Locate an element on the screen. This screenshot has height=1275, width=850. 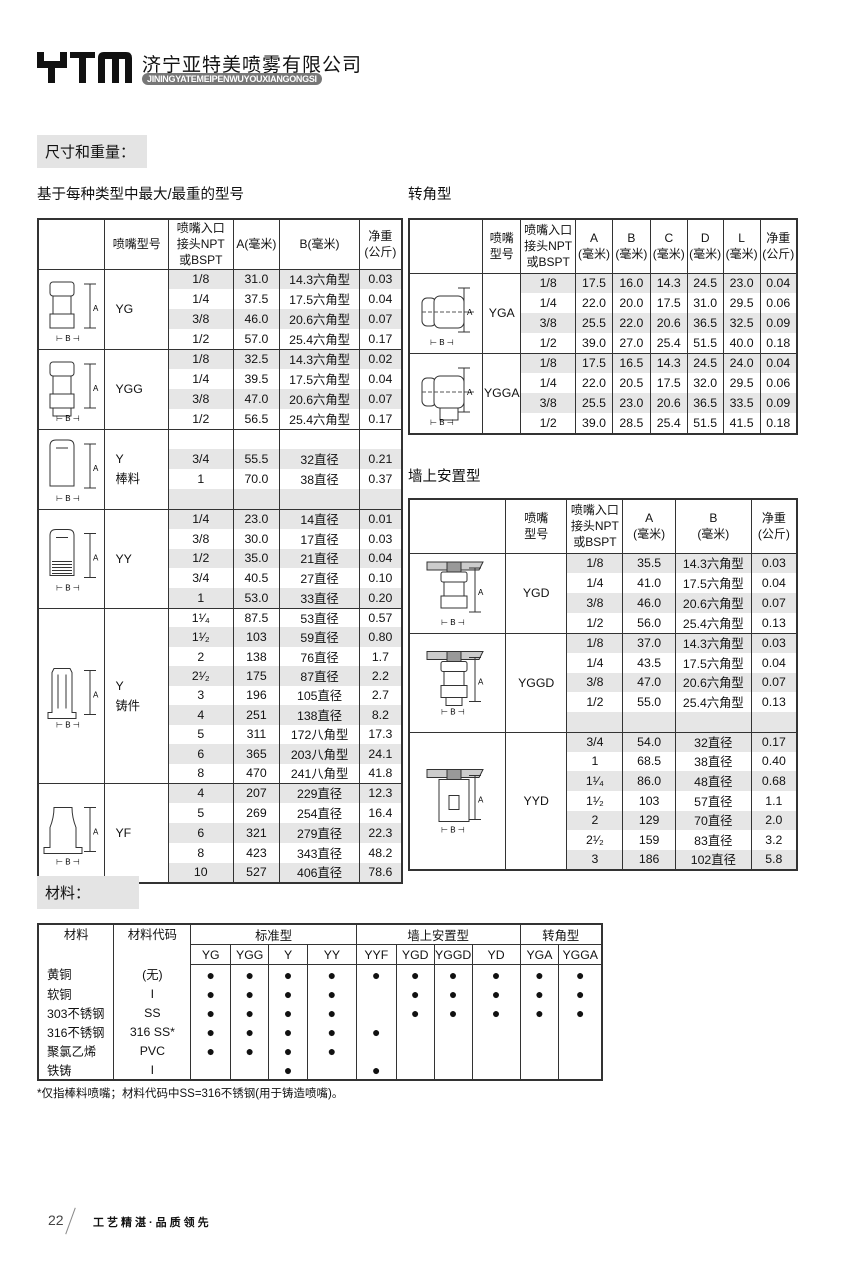
table-cell: 0.01 is located at coordinates (380, 518).